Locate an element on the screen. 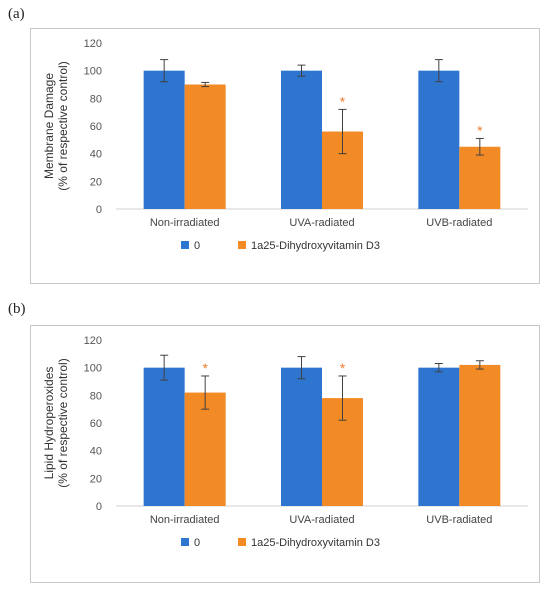 The image size is (550, 595). y-axis-title-line: Membrane Damage is located at coordinates (49, 126).